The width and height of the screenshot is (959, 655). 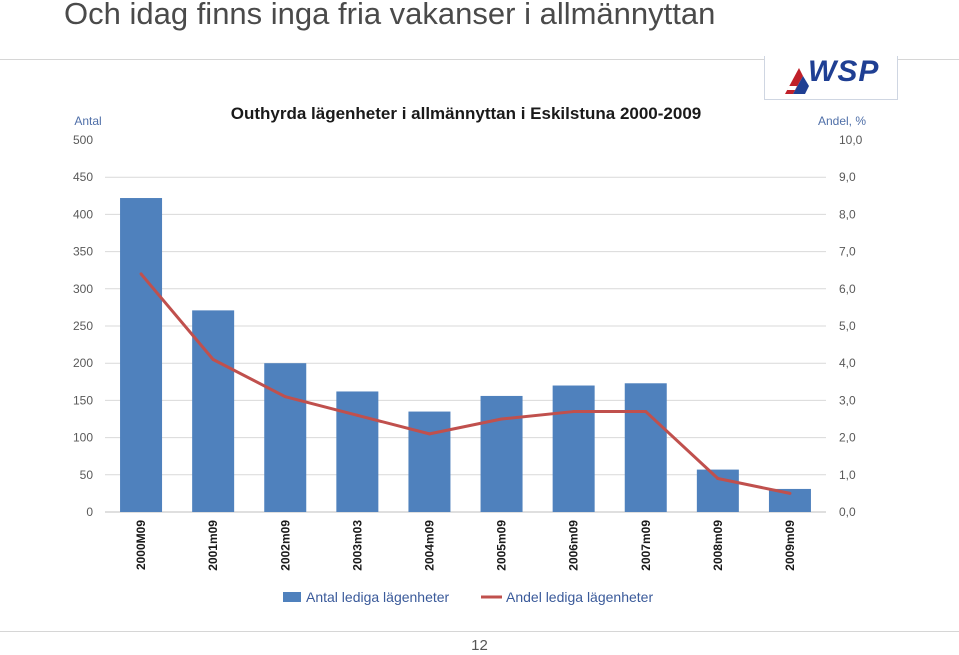 I want to click on title-divider, so click(x=479, y=59).